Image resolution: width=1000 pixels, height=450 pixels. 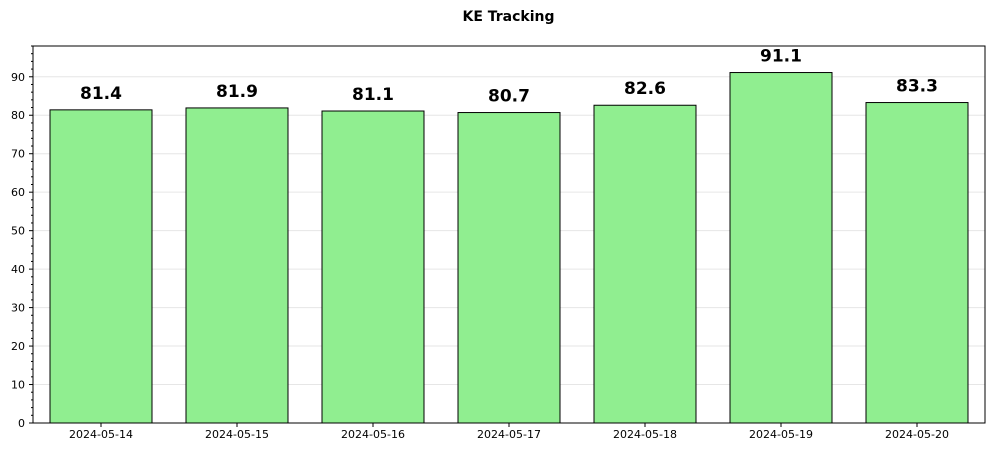 I want to click on chart-title: KE Tracking, so click(x=508, y=17).